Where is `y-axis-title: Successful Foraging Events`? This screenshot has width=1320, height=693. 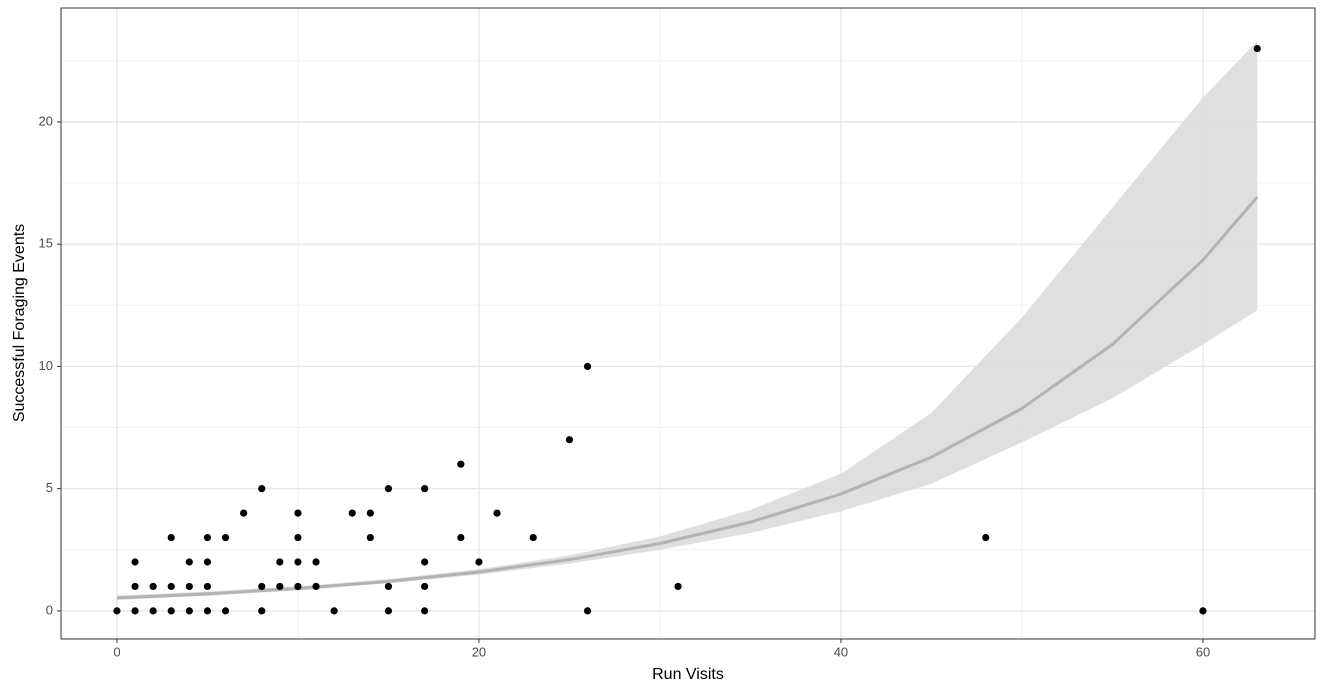 y-axis-title: Successful Foraging Events is located at coordinates (19, 323).